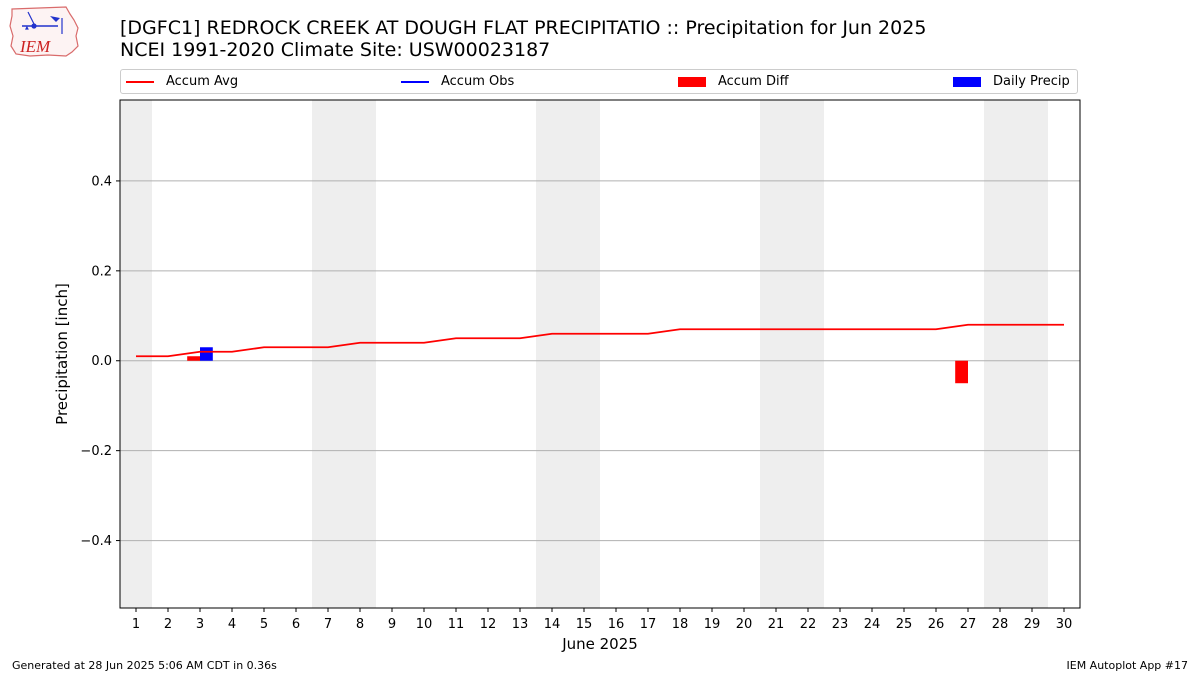 This screenshot has width=1200, height=675. I want to click on y-tick-label: 0.4, so click(101, 181).